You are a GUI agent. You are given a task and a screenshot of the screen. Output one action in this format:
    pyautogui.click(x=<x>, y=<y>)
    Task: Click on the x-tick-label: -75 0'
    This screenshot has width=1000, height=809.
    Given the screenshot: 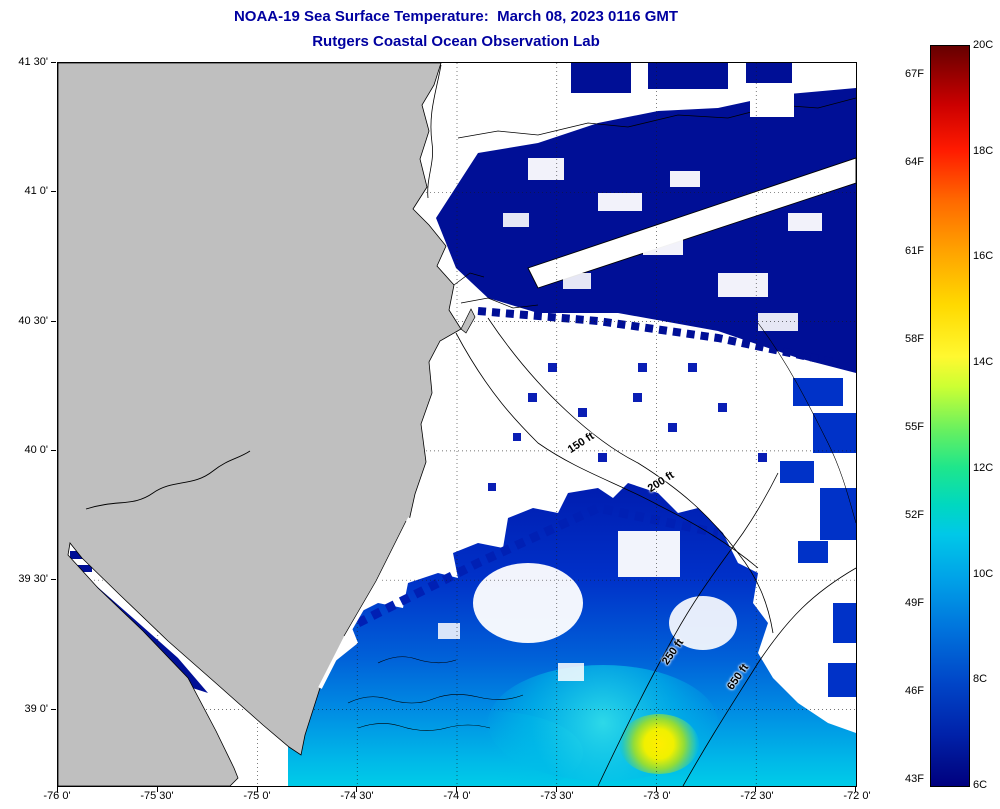 What is the action you would take?
    pyautogui.click(x=257, y=796)
    